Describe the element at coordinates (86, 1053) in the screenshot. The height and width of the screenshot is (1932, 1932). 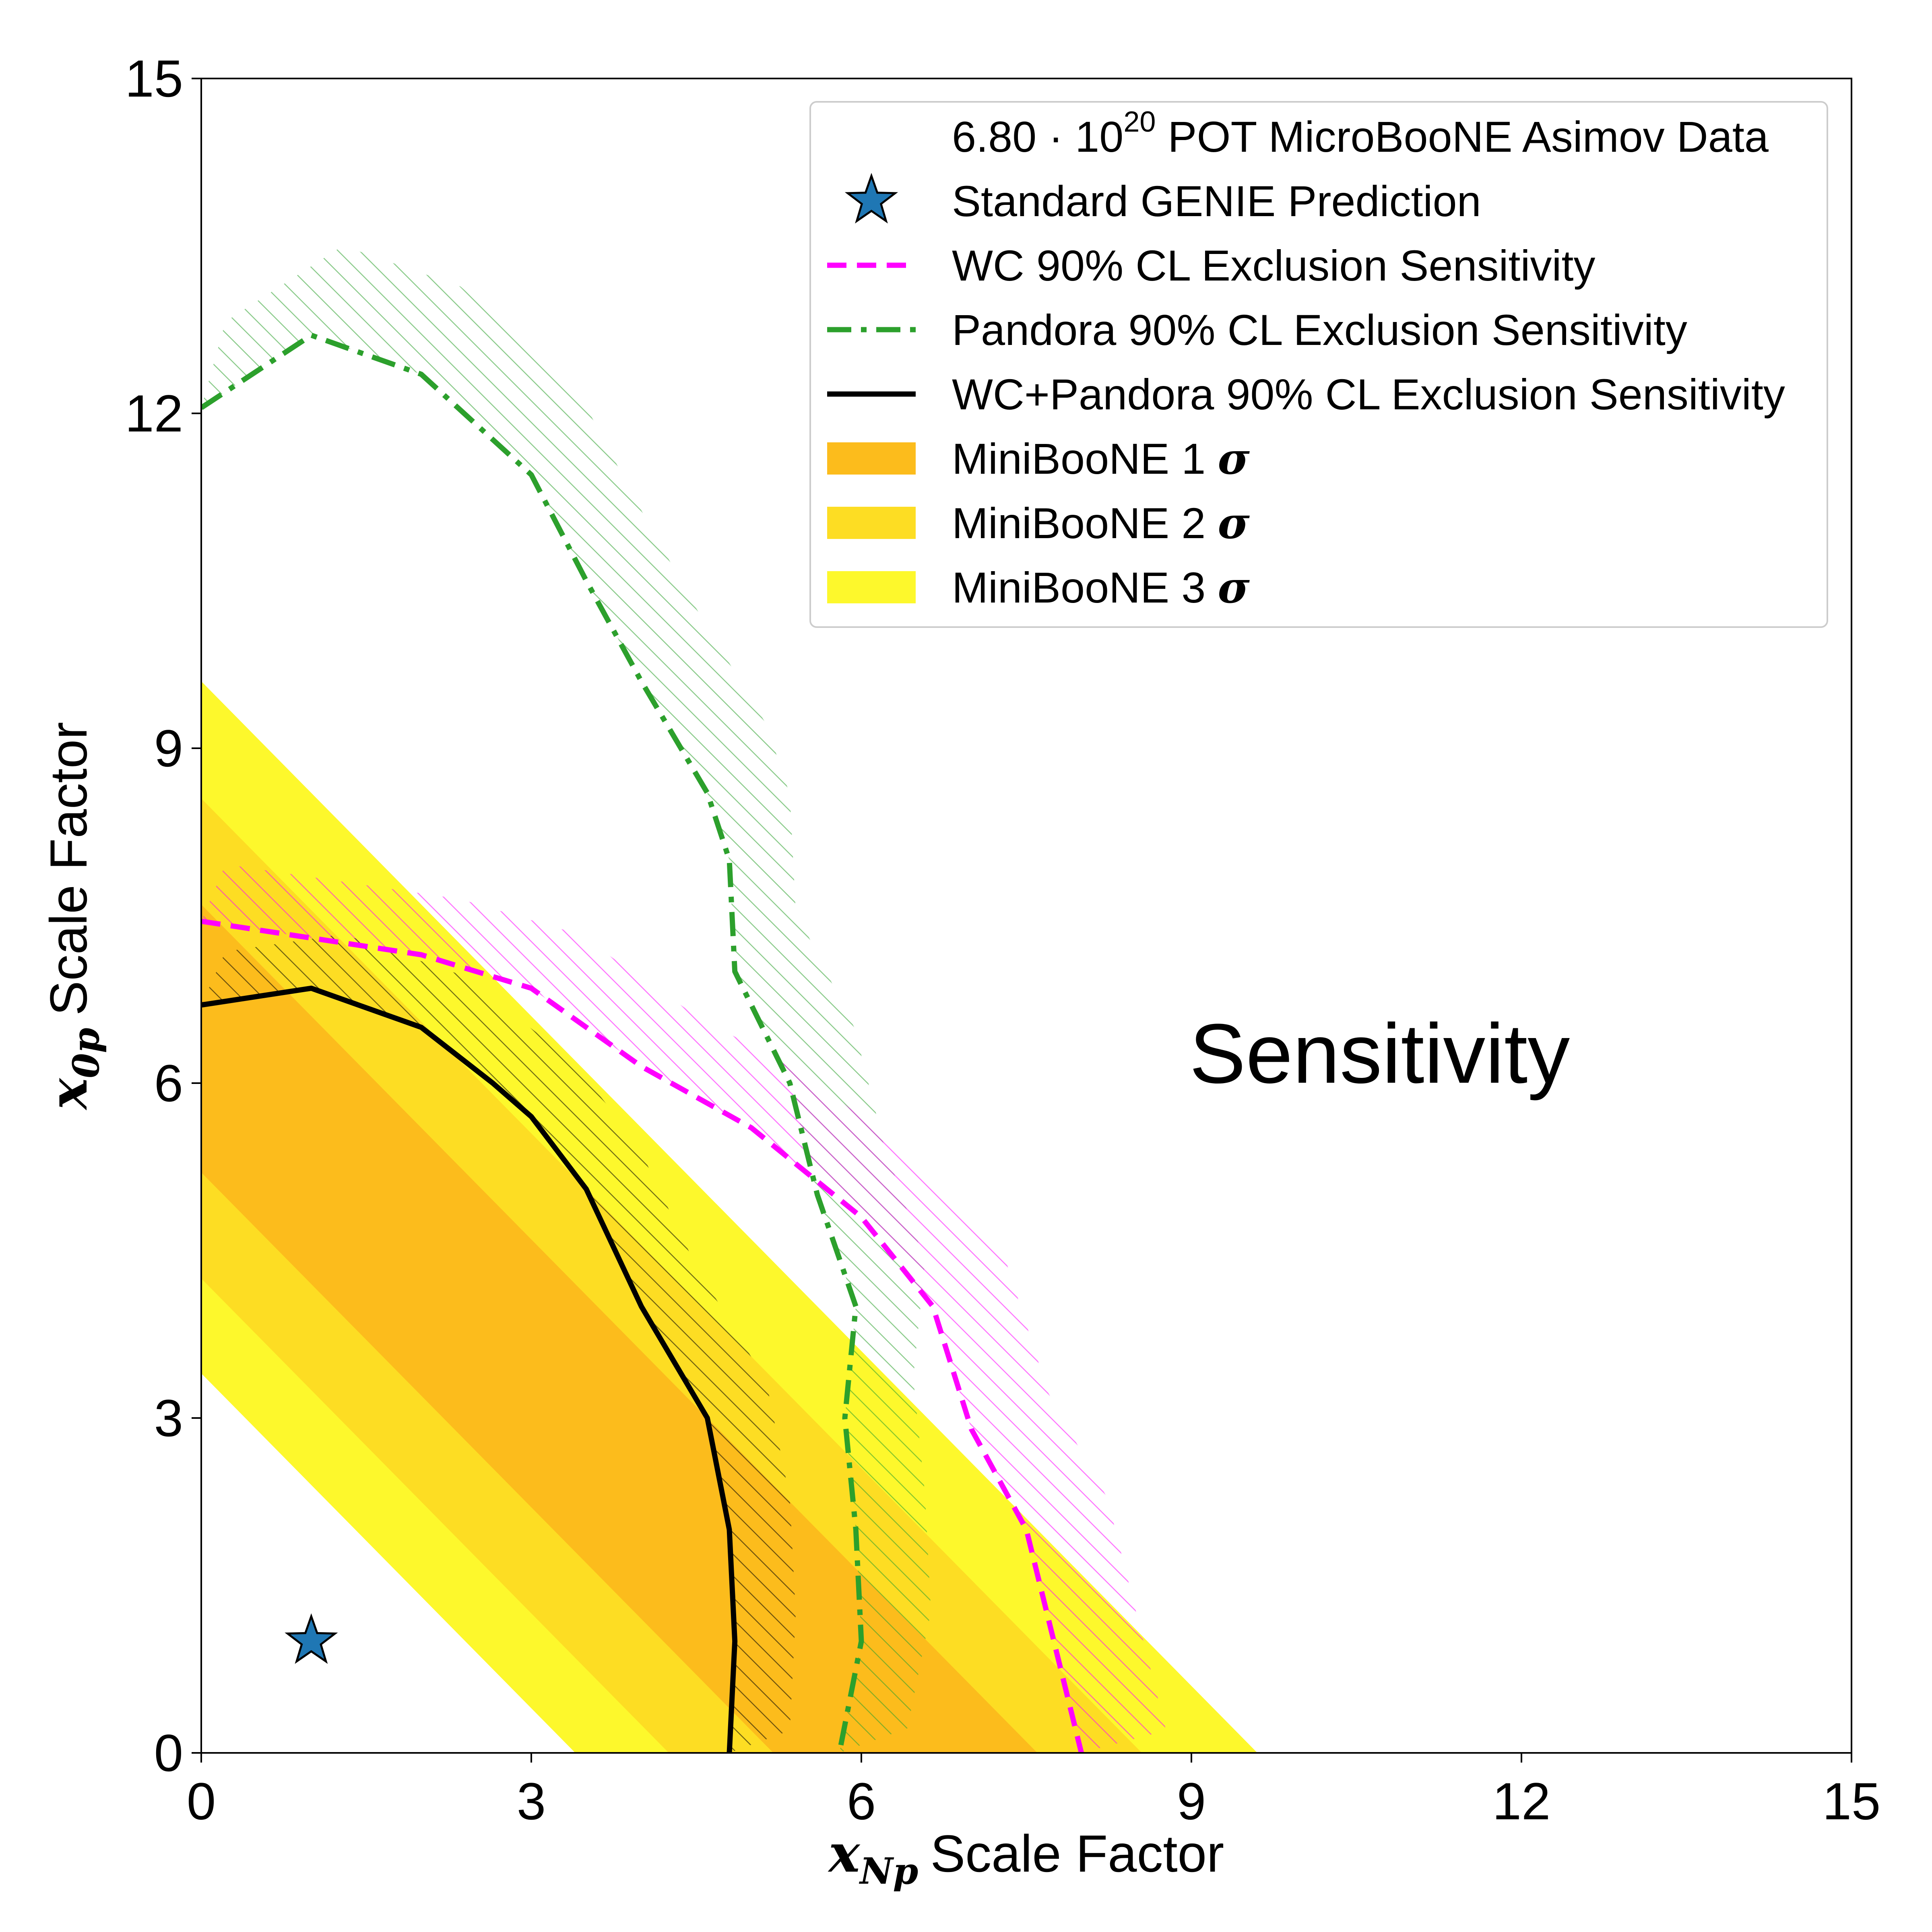
I see `y-axis-subscript: 0p` at that location.